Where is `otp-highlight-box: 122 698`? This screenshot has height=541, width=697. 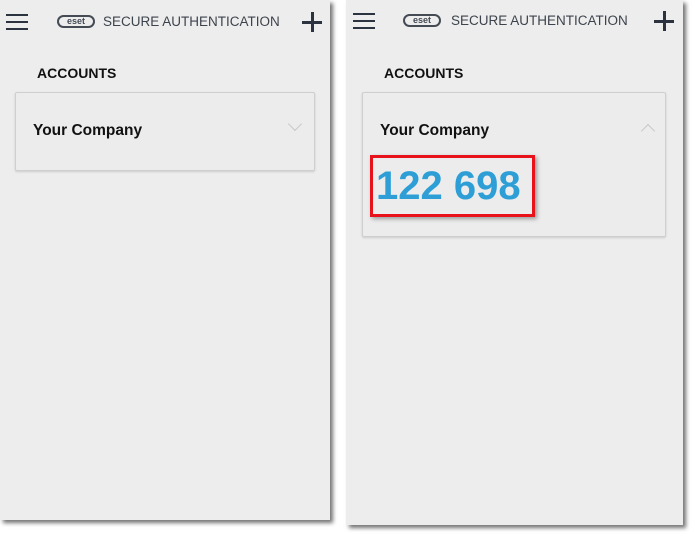 otp-highlight-box: 122 698 is located at coordinates (452, 186).